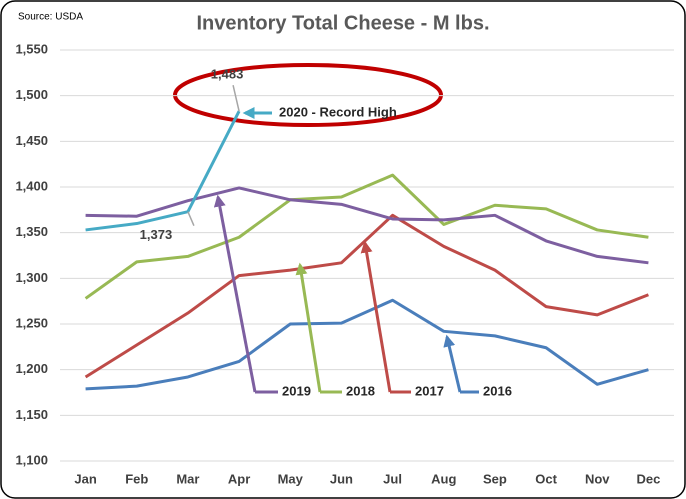 The height and width of the screenshot is (499, 686). I want to click on x-tick-label: Jul, so click(392, 478).